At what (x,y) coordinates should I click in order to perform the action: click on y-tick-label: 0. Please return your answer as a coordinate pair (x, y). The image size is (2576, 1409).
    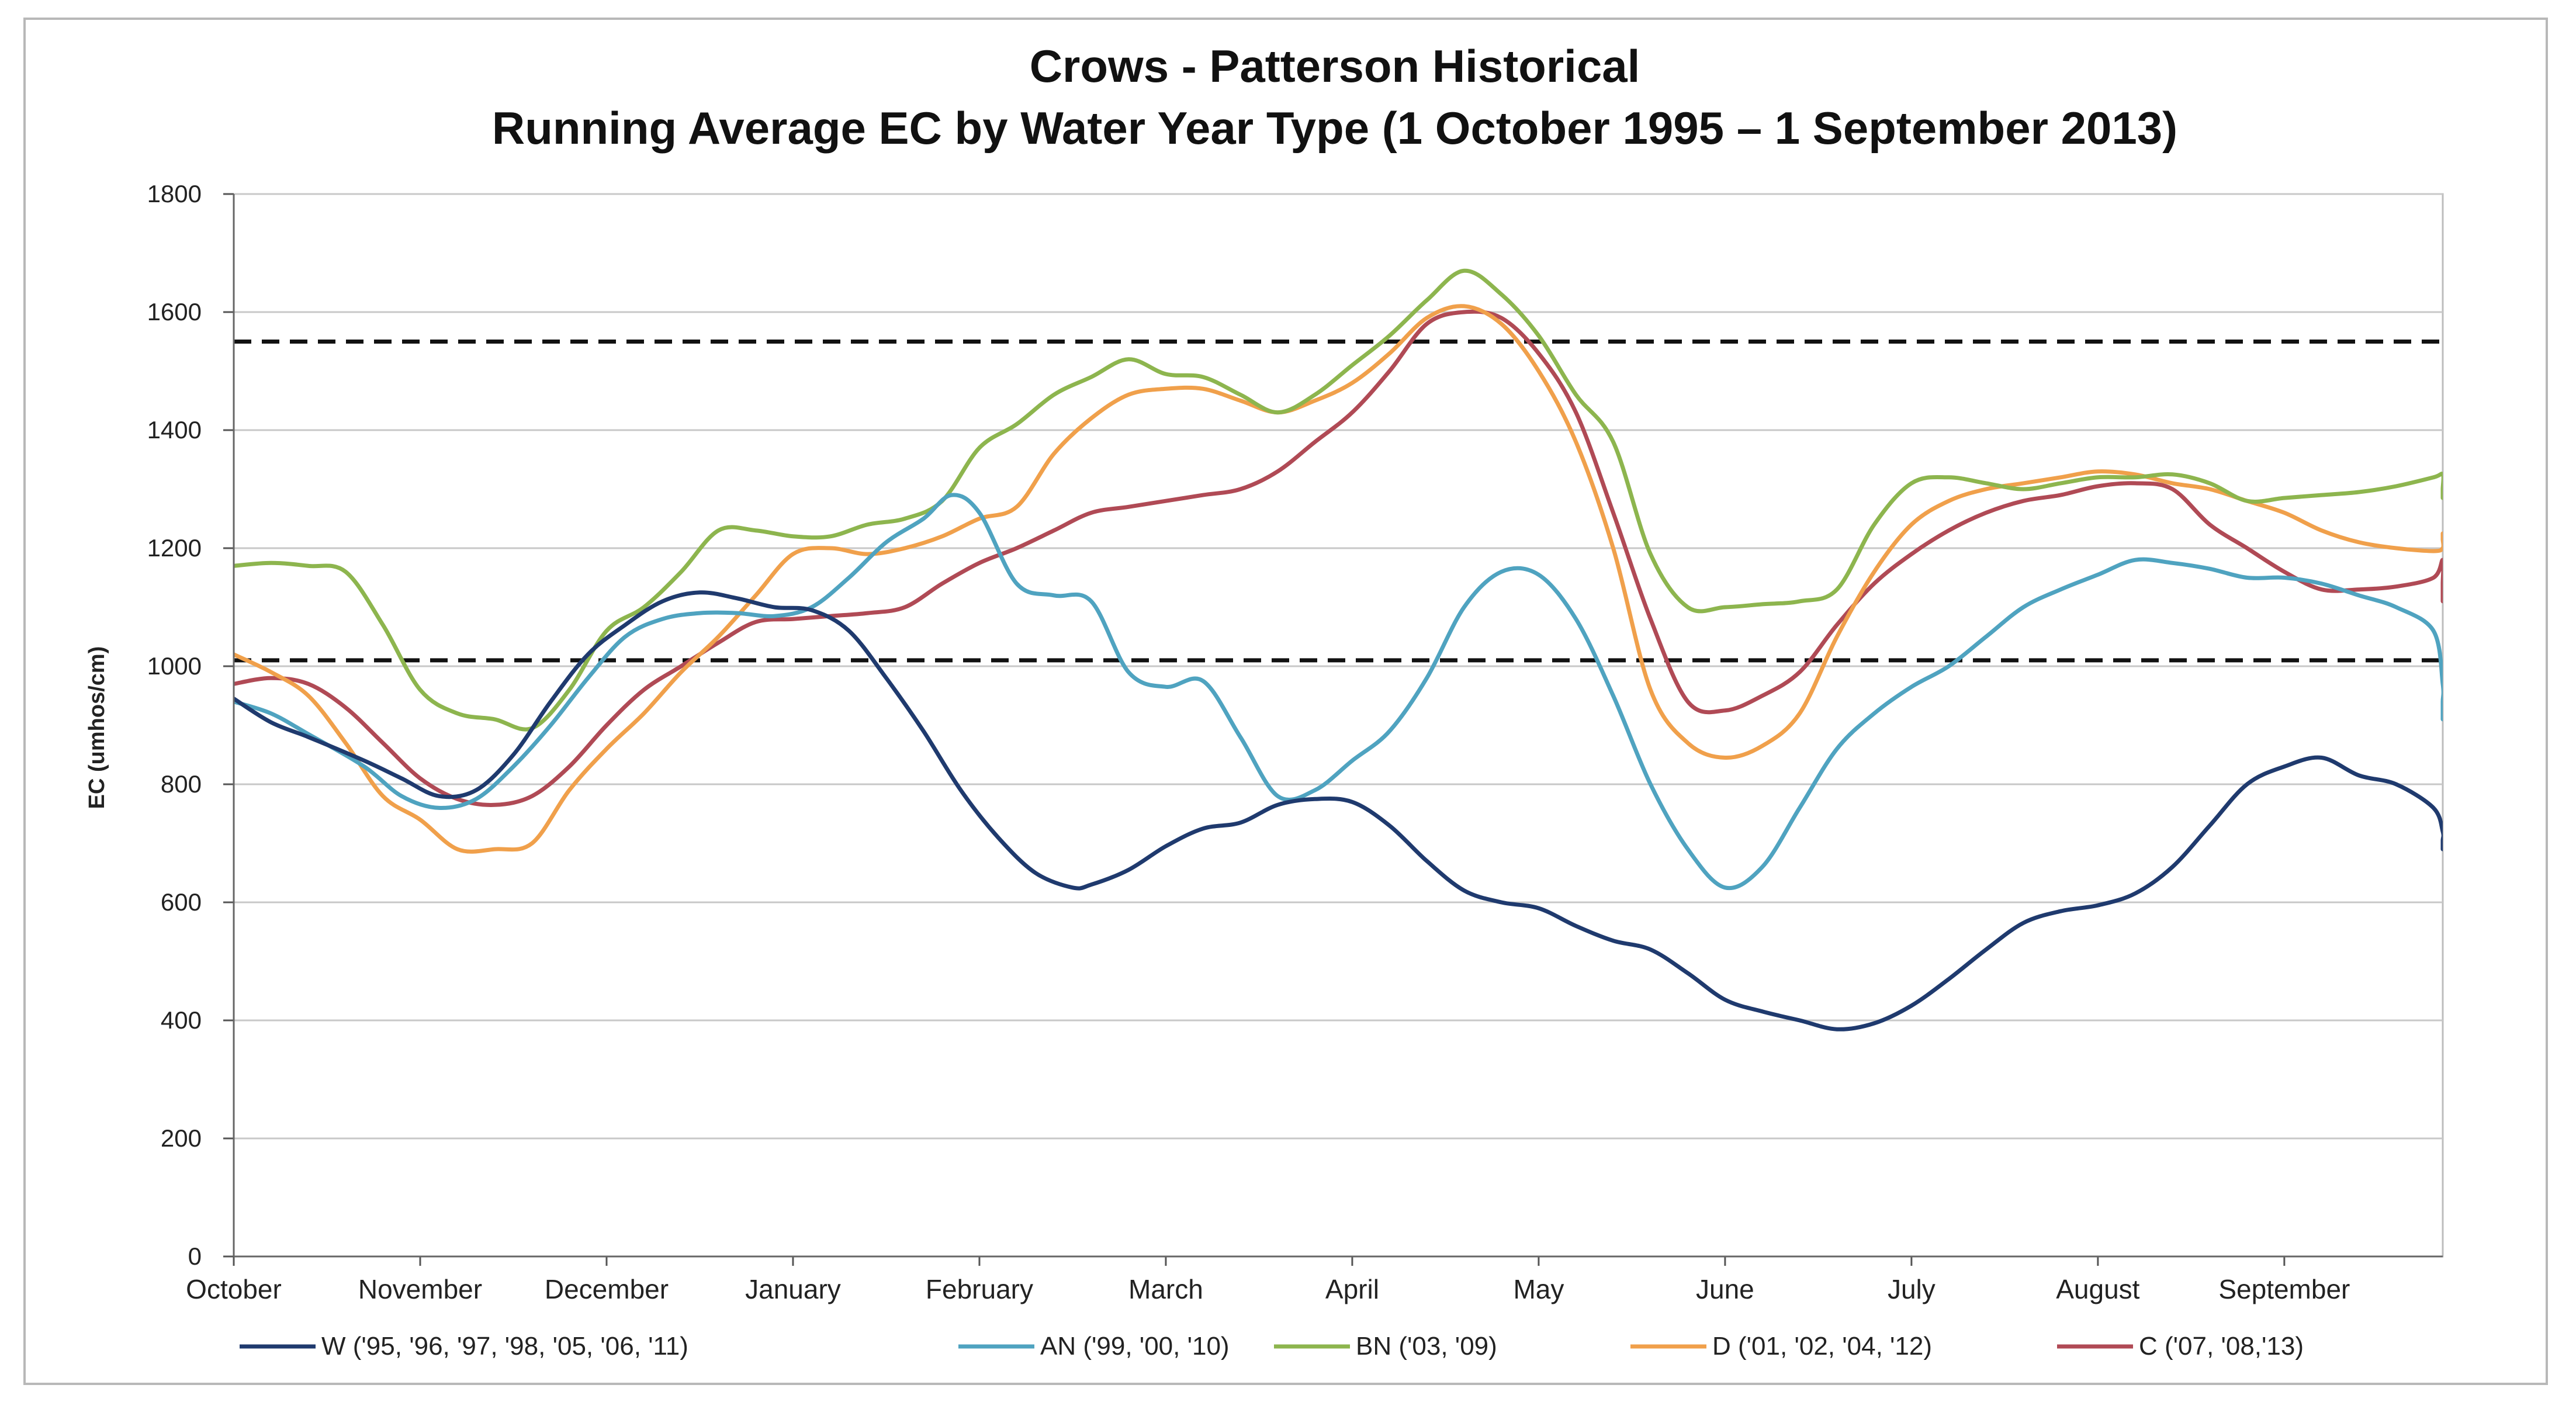
    Looking at the image, I should click on (195, 1256).